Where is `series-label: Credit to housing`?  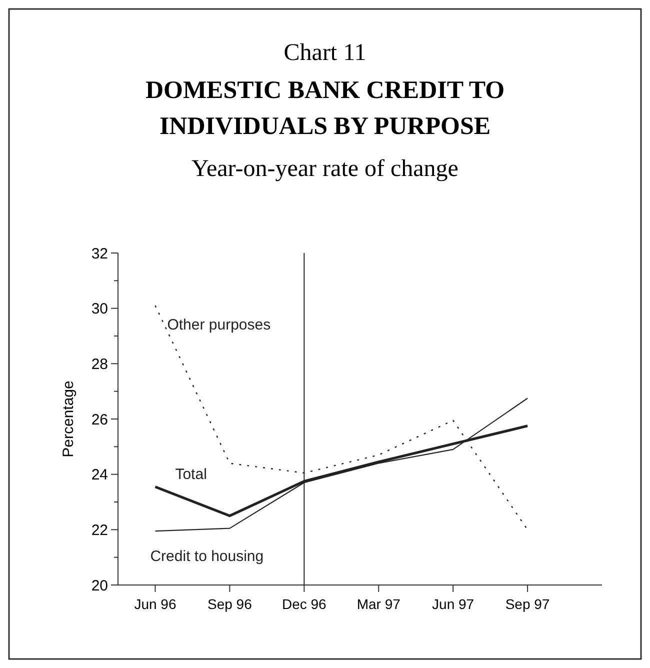 series-label: Credit to housing is located at coordinates (207, 557).